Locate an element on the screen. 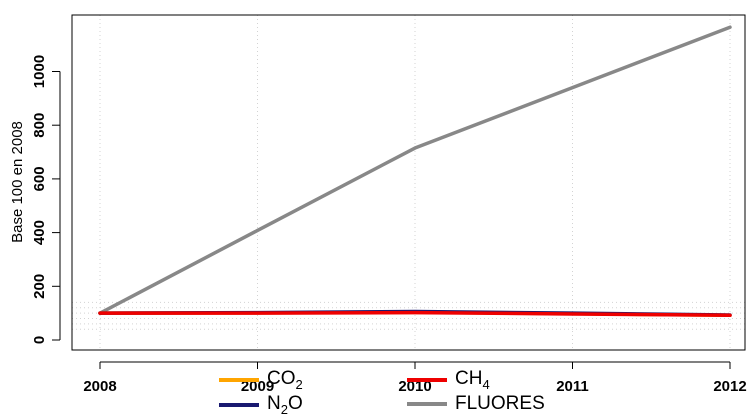  x-tick-label-0: 2008 is located at coordinates (99, 386).